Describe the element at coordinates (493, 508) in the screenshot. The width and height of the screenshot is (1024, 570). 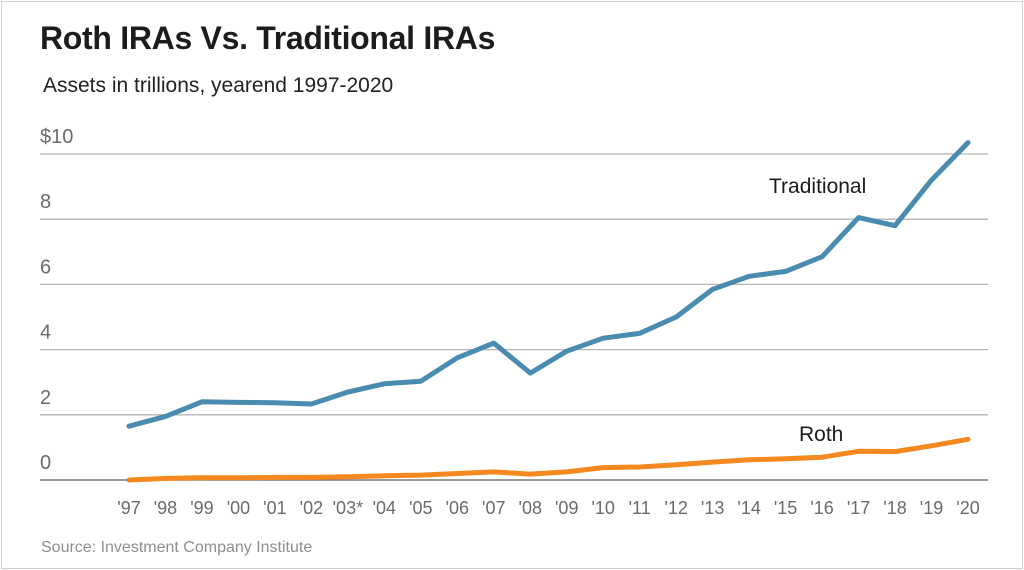
I see `x-tick-label: '07` at that location.